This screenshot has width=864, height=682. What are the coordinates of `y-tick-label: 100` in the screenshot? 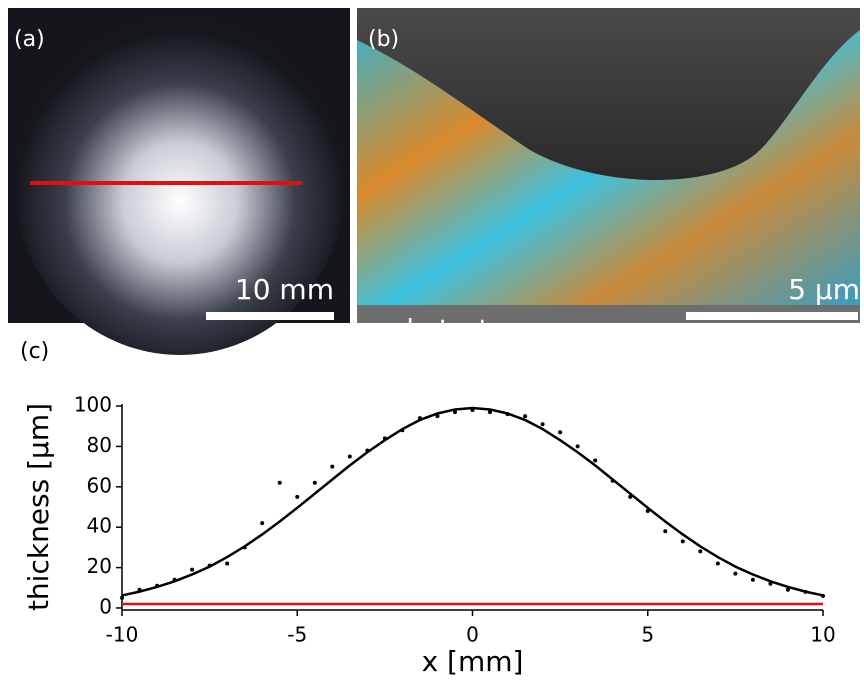 It's located at (93, 405).